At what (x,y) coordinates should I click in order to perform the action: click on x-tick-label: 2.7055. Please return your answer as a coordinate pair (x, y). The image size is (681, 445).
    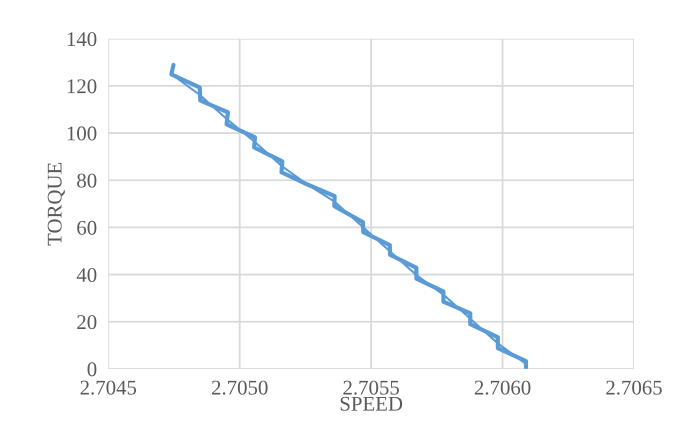
    Looking at the image, I should click on (371, 387).